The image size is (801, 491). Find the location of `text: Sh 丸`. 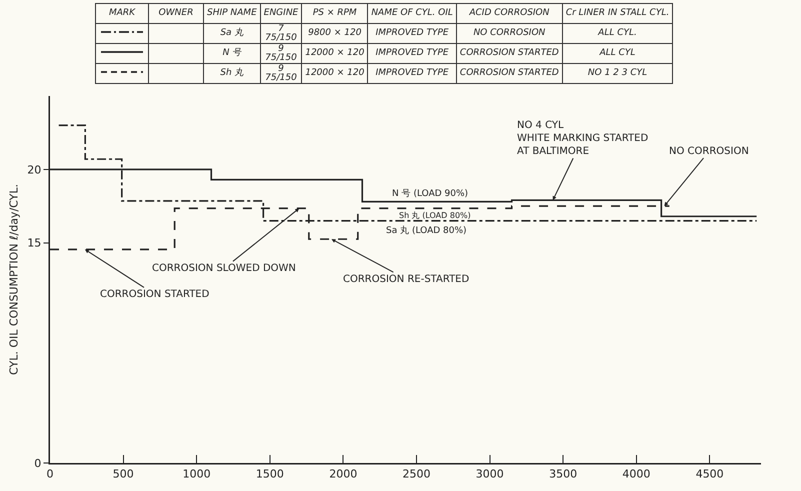

text: Sh 丸 is located at coordinates (232, 74).